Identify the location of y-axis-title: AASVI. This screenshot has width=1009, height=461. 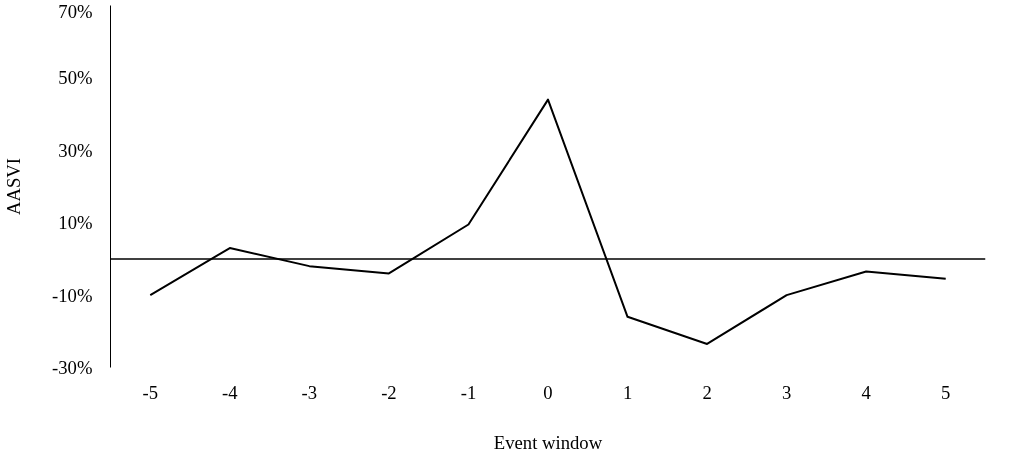
(14, 186).